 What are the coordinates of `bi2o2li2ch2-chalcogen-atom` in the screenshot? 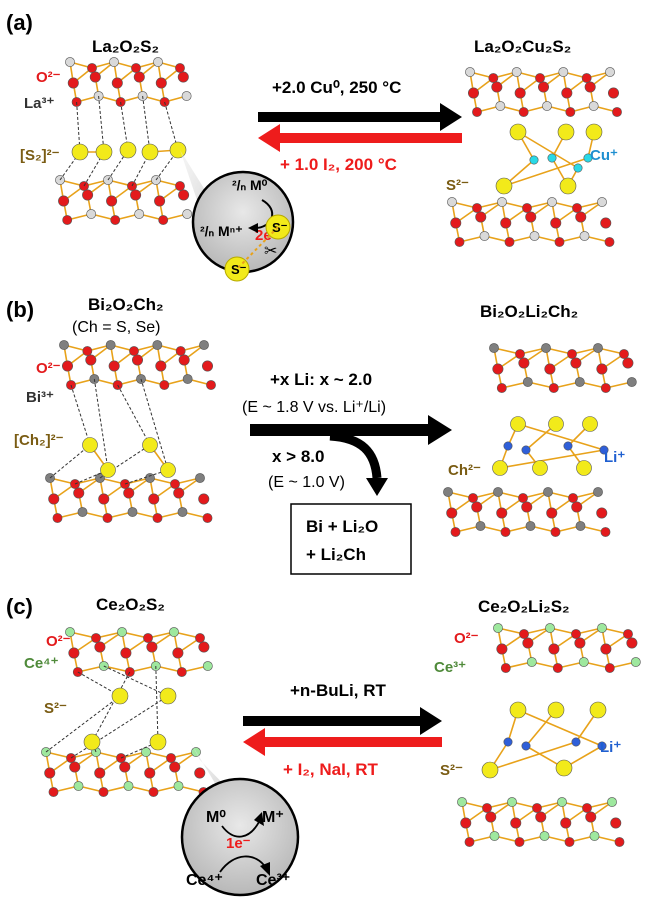 It's located at (500, 468).